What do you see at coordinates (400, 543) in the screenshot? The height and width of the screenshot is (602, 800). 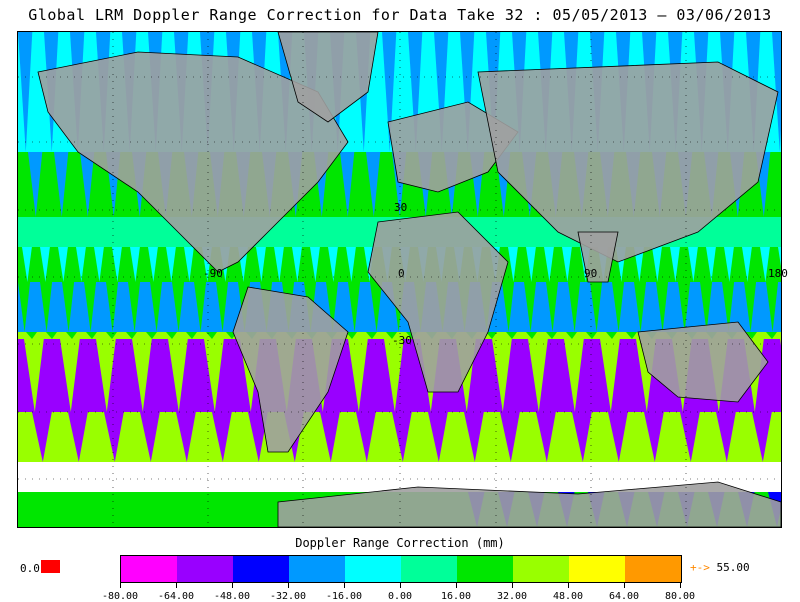 I see `colorbar-title: Doppler Range Correction (mm)` at bounding box center [400, 543].